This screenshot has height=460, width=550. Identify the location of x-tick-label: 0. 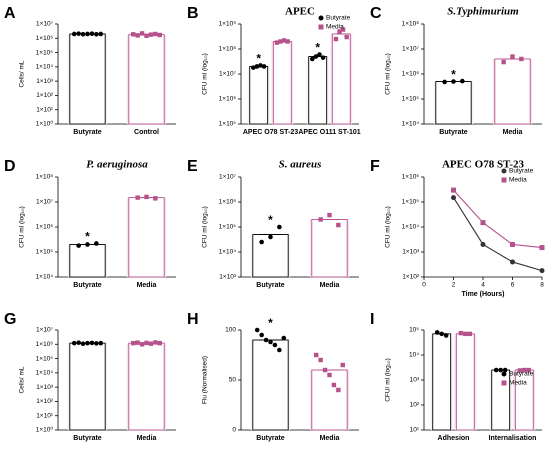
(424, 285).